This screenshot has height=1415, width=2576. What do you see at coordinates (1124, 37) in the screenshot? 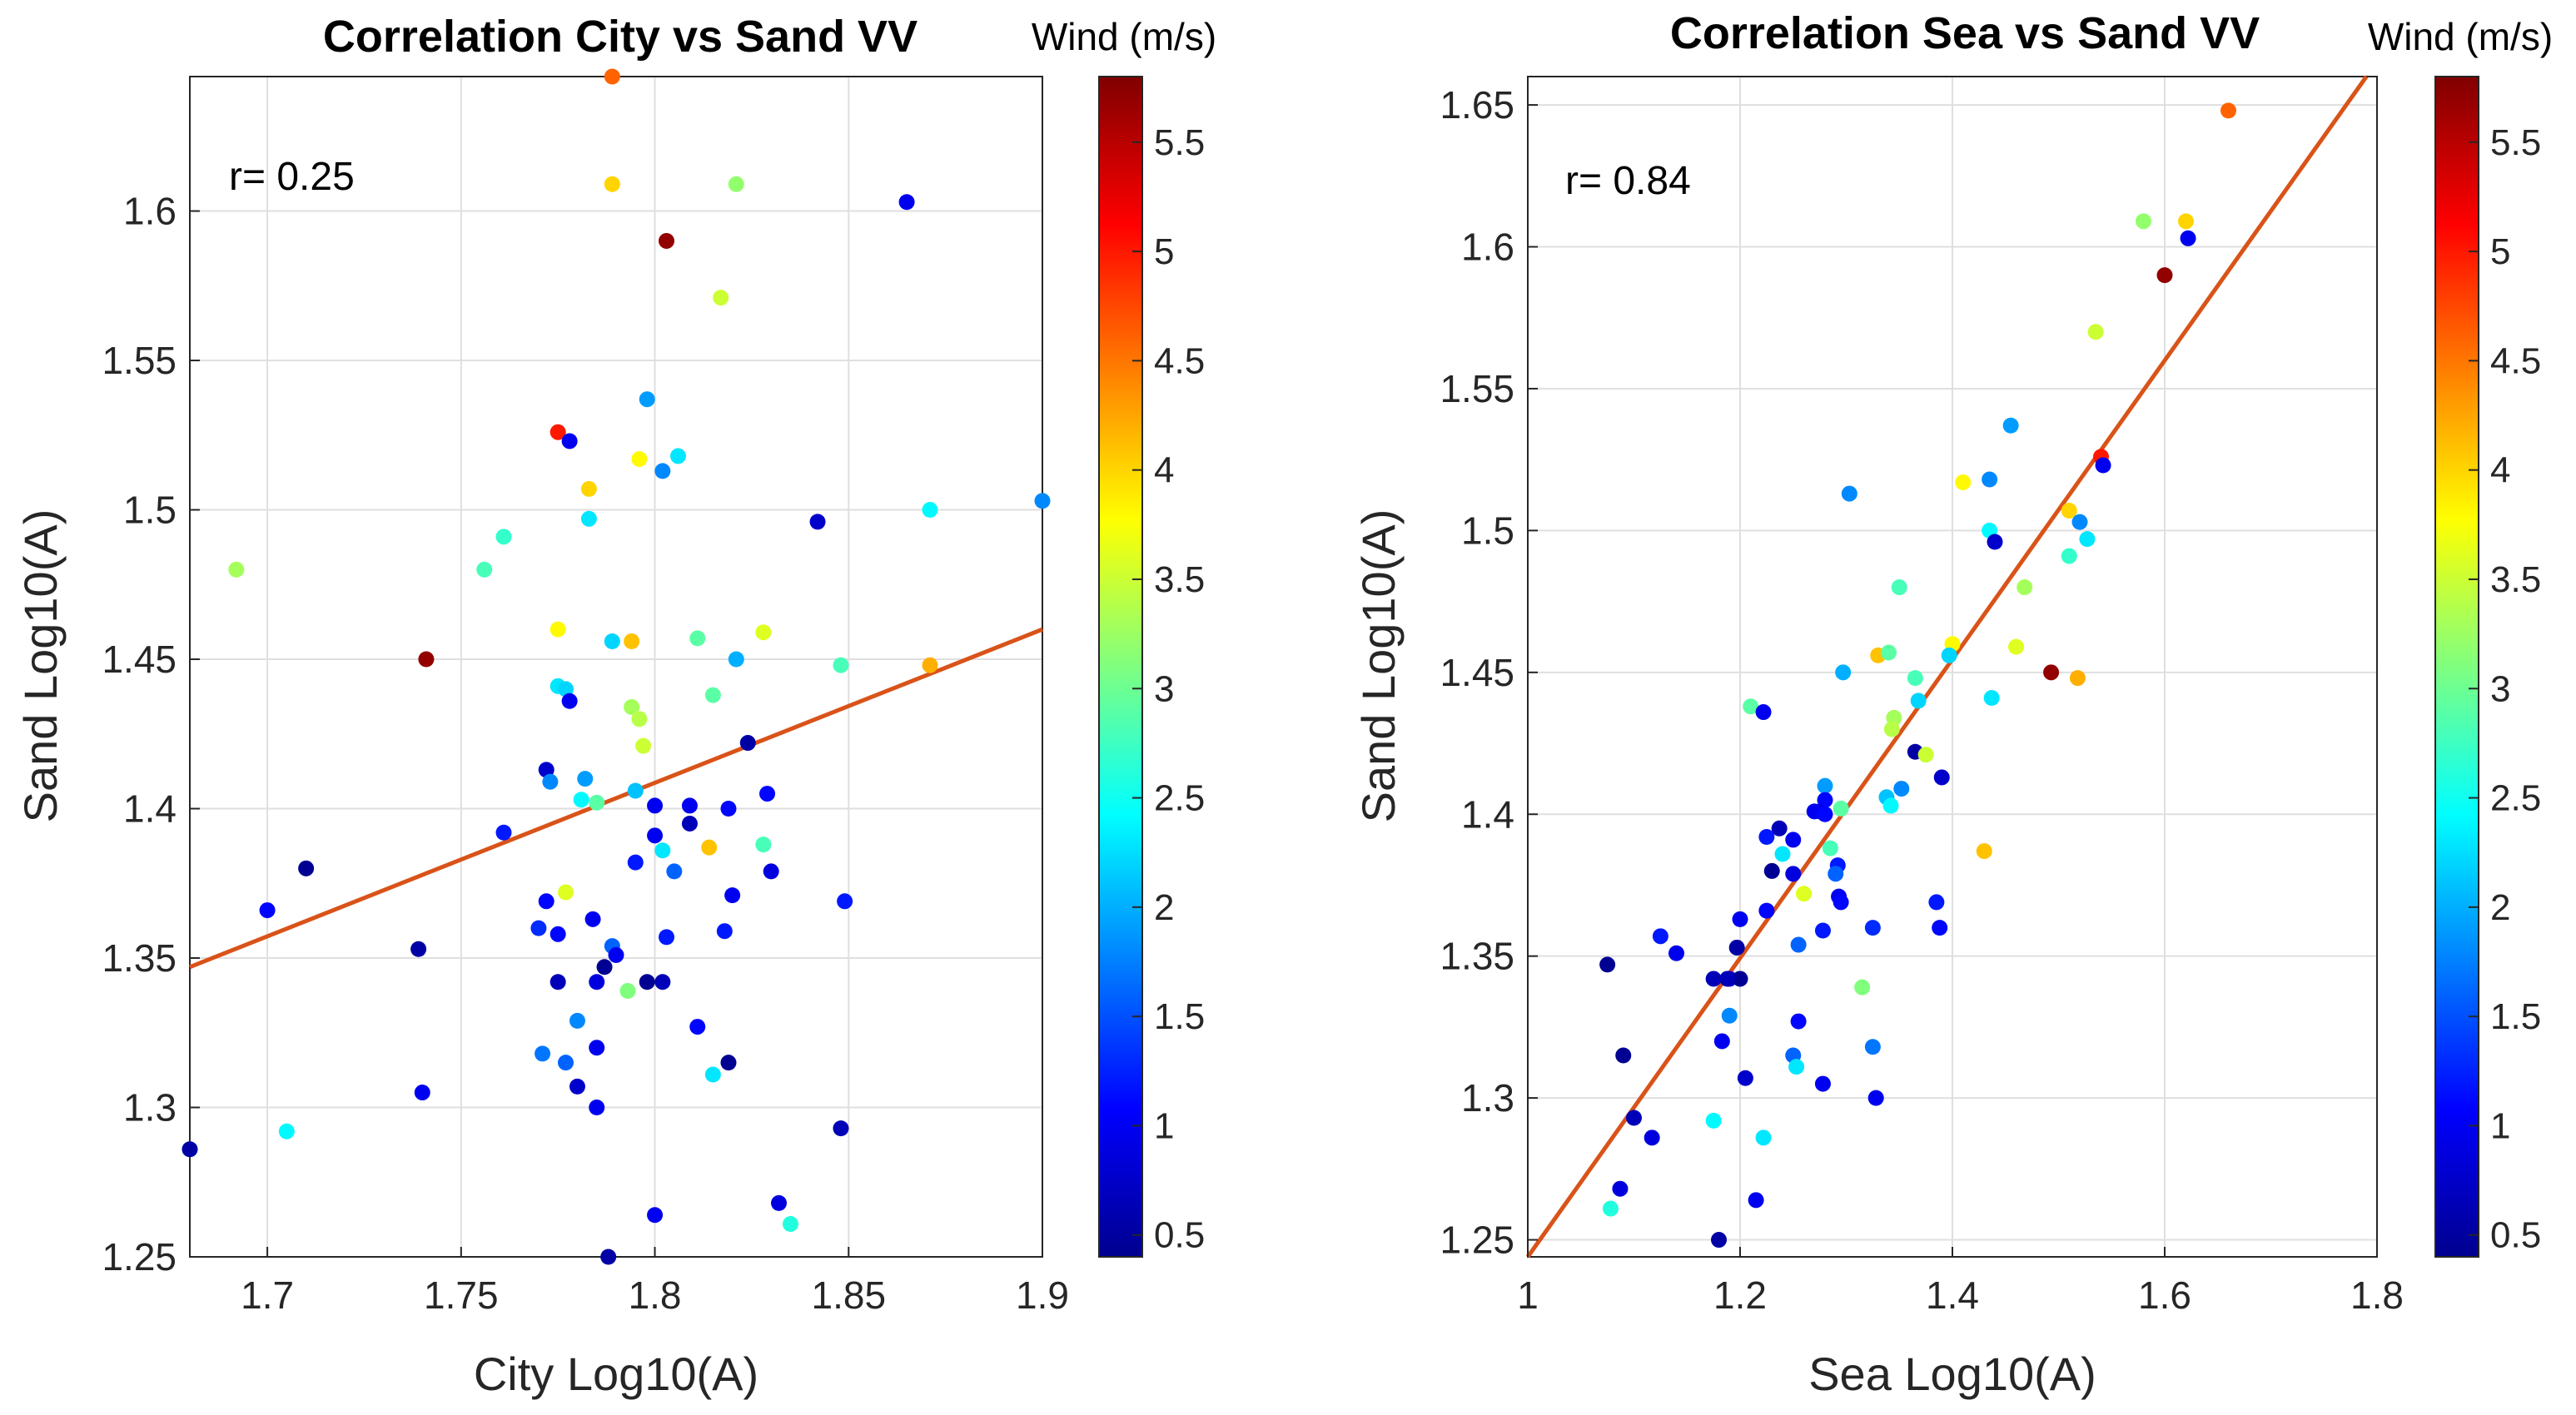
I see `colorbar-label: Wind (m/s)` at bounding box center [1124, 37].